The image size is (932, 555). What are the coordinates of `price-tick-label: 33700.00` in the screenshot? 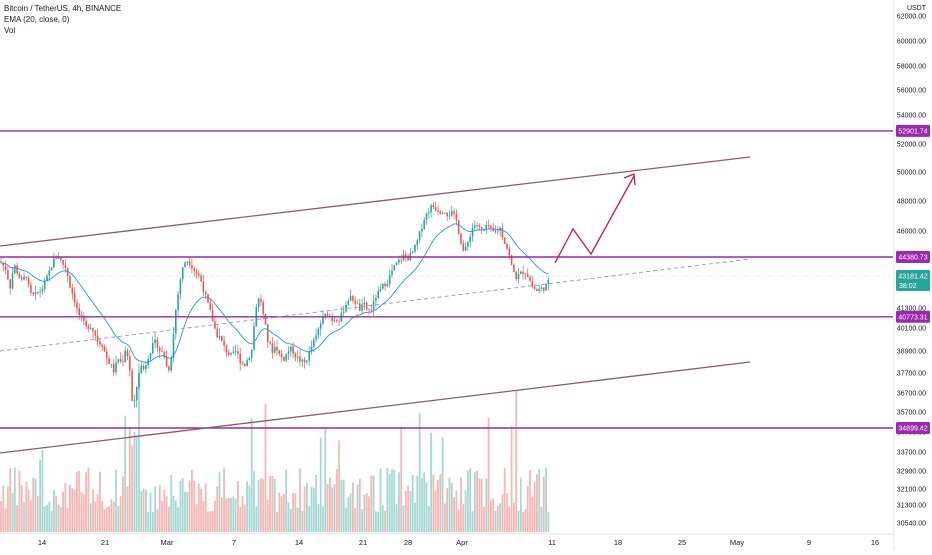 It's located at (911, 453).